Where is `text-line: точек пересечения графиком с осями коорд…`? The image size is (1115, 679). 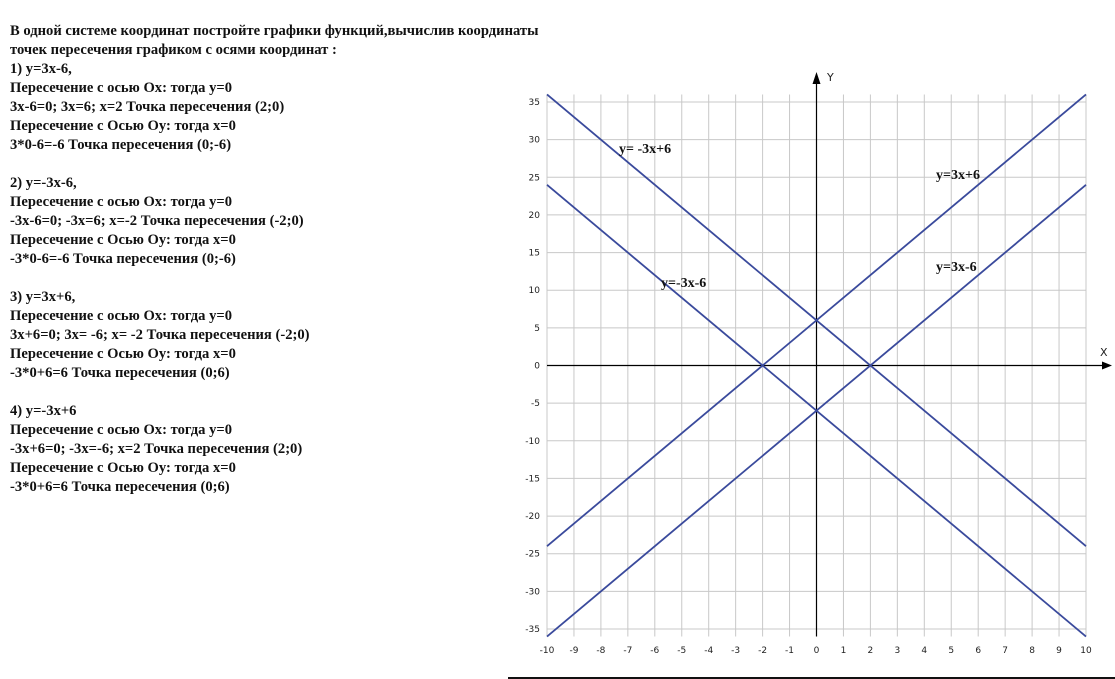 text-line: точек пересечения графиком с осями коорд… is located at coordinates (173, 50).